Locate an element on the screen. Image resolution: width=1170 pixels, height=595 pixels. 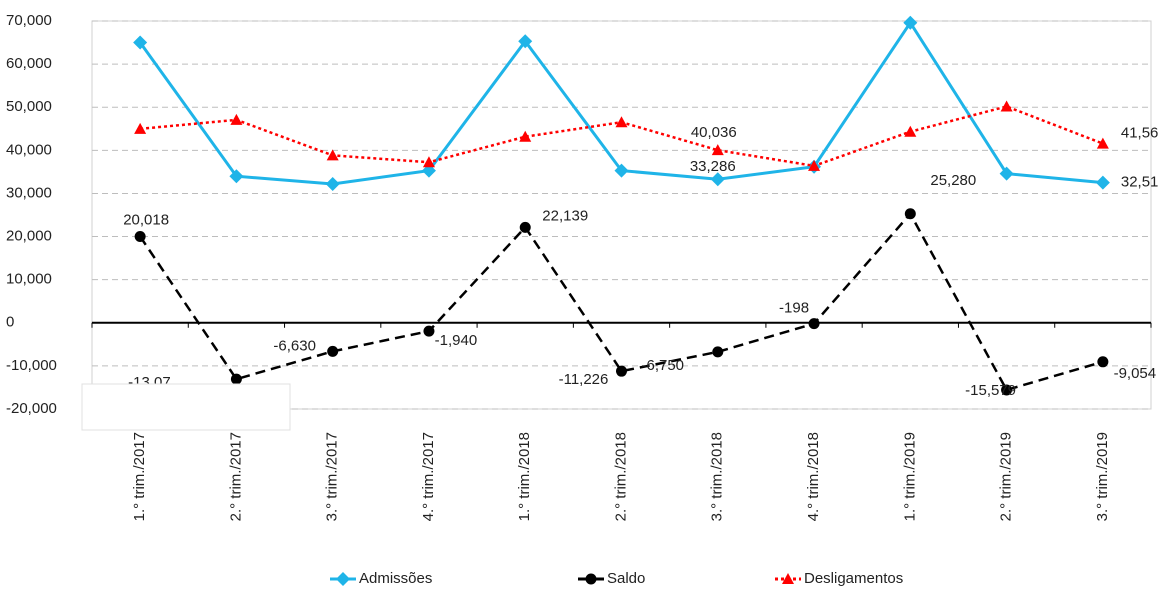
x-tick-label: 1.° trim./2019 is located at coordinates (909, 476).